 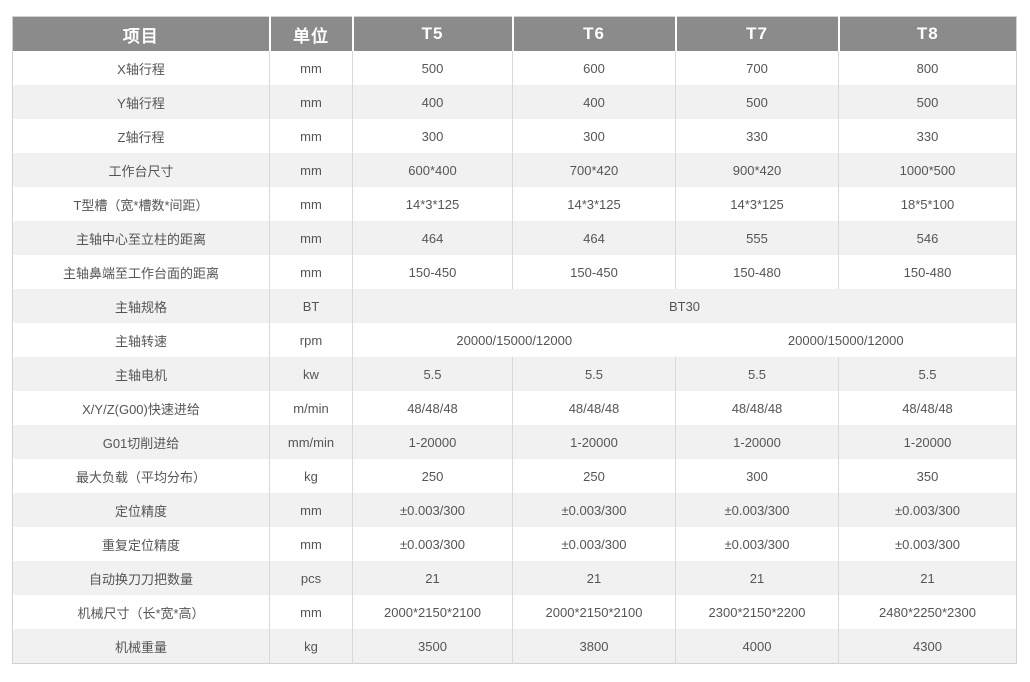 I want to click on table-row: Y轴行程 mm 400 400 500 500, so click(x=514, y=102).